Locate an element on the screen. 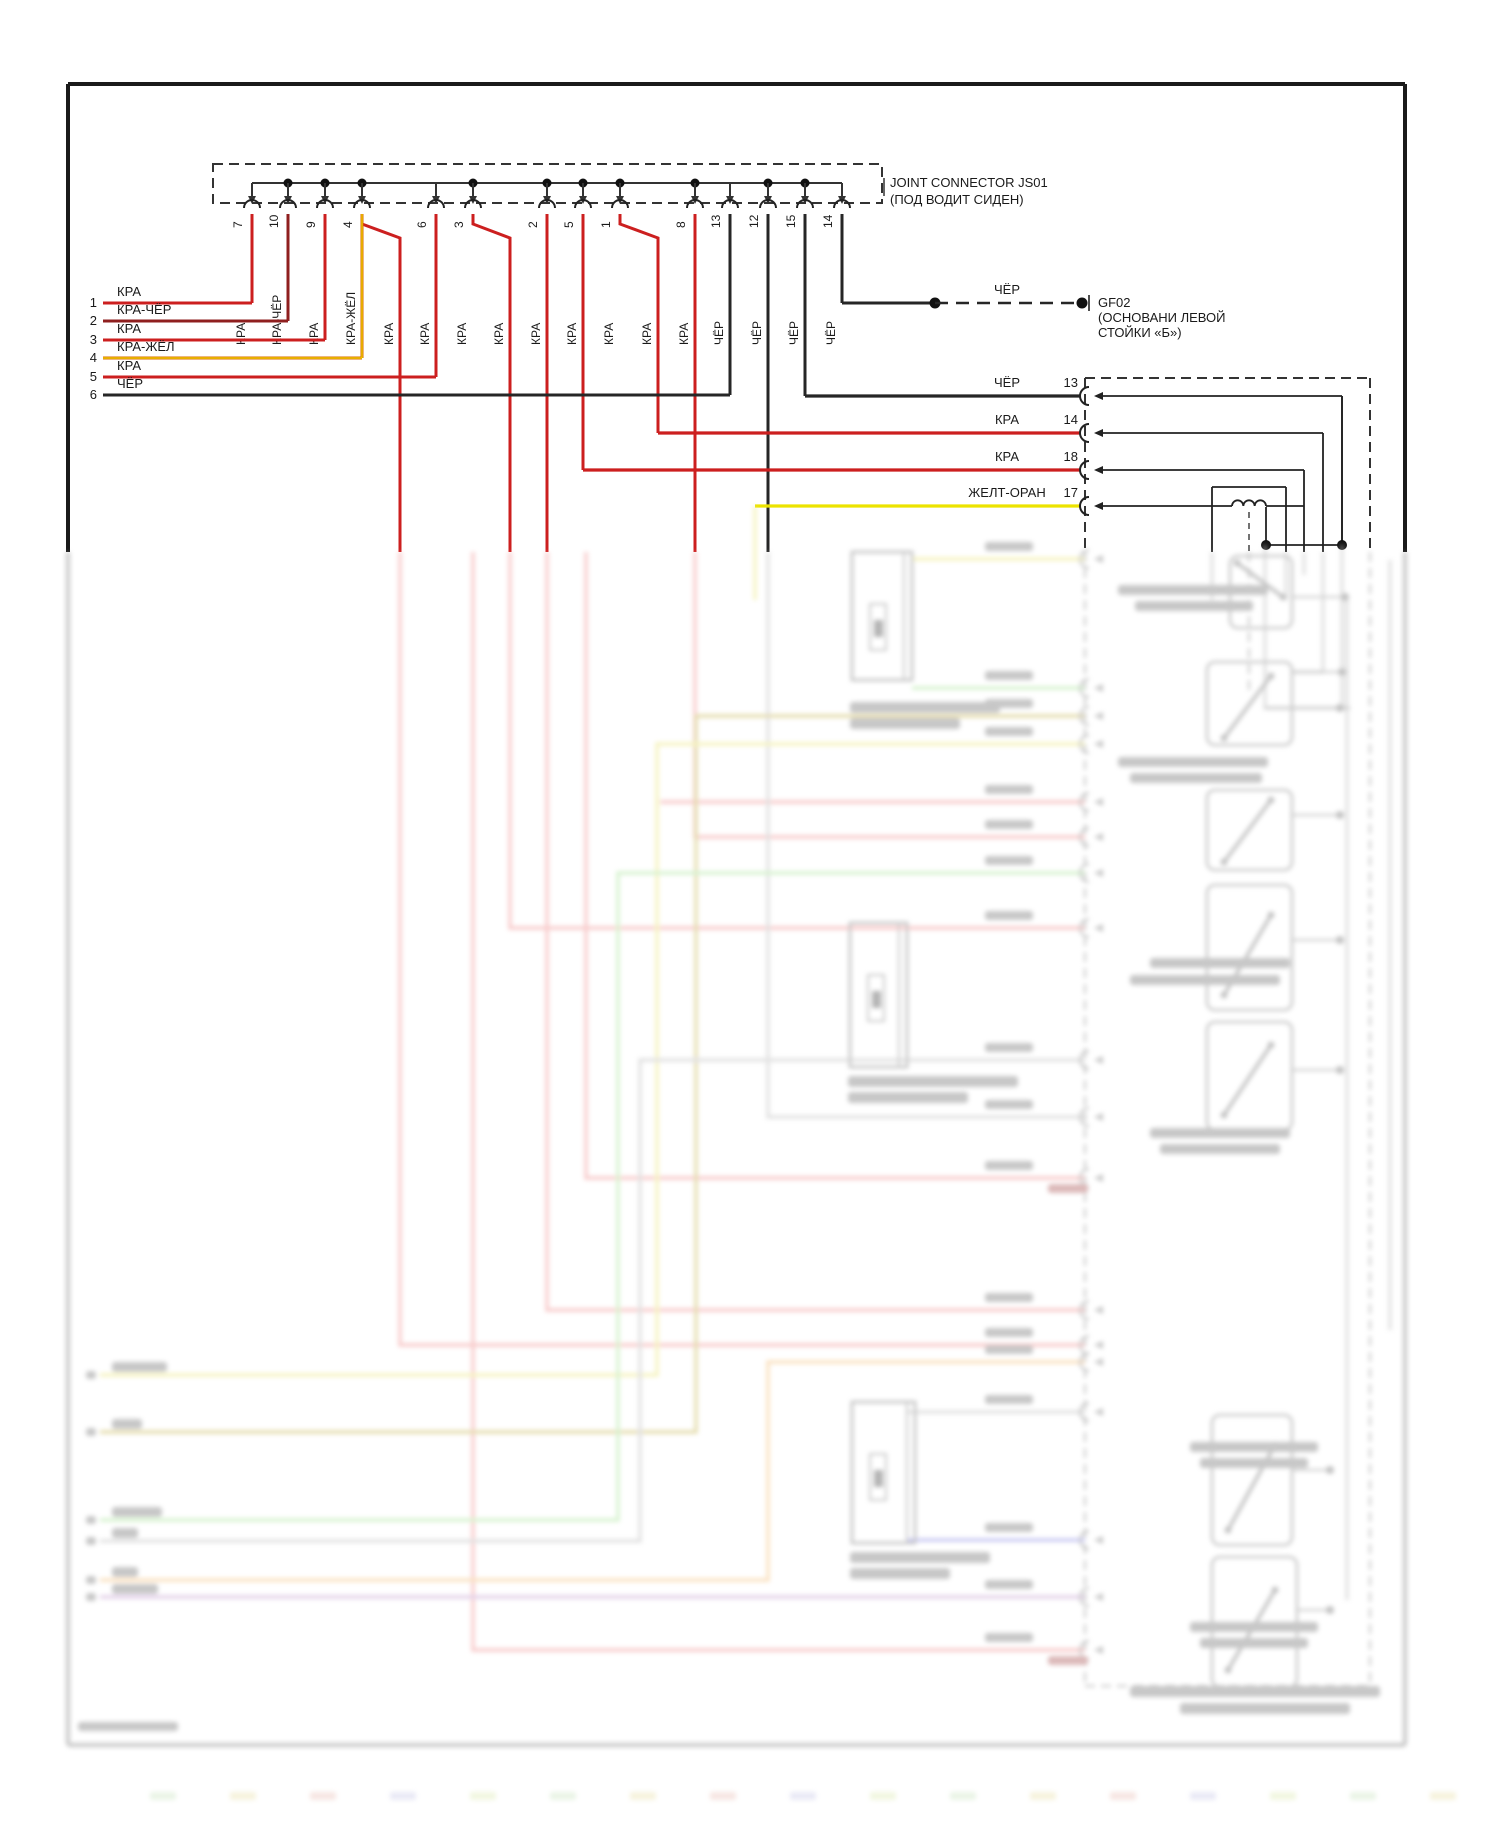 The image size is (1500, 1828). svg-text: (ПОД ВОДИТ СИДЕН) is located at coordinates (957, 199).